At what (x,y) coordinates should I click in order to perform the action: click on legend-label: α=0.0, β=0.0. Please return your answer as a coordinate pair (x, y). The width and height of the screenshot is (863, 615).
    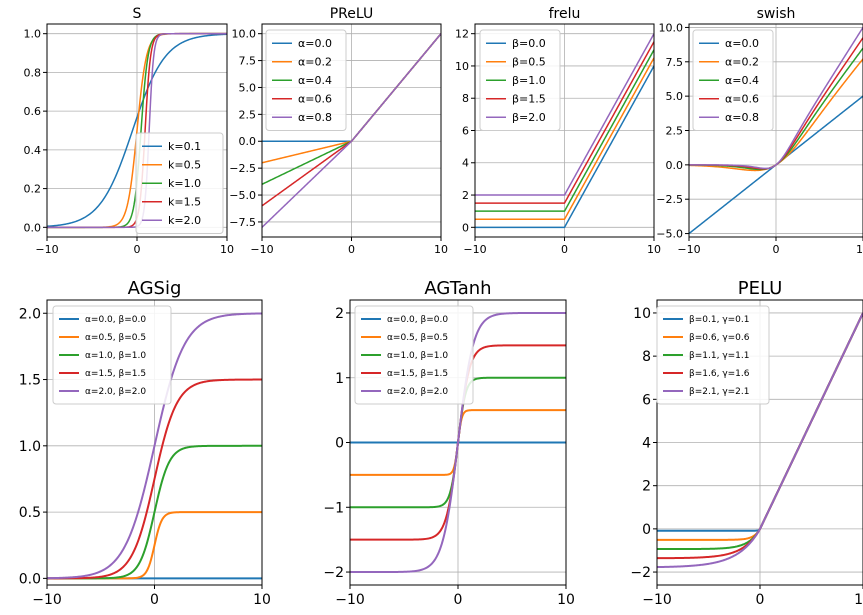
    Looking at the image, I should click on (115, 320).